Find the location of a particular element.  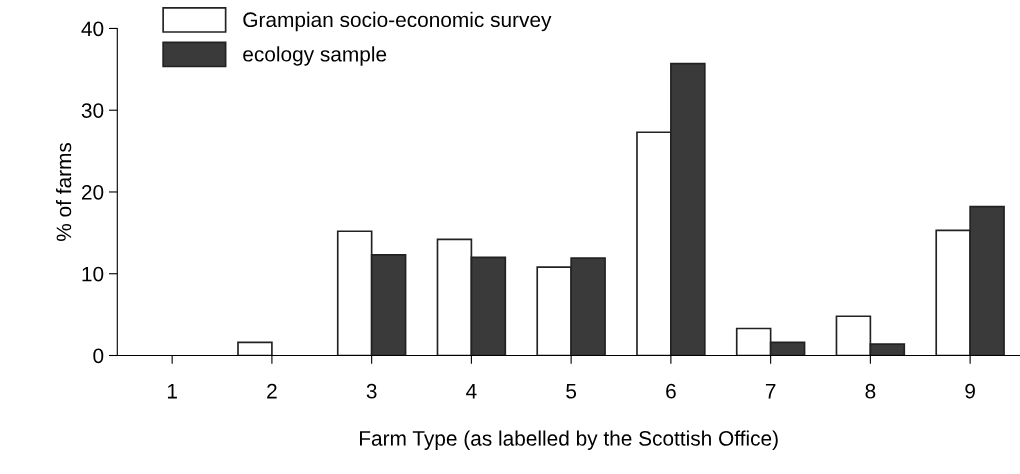

y-tick-label: 40 is located at coordinates (92, 29).